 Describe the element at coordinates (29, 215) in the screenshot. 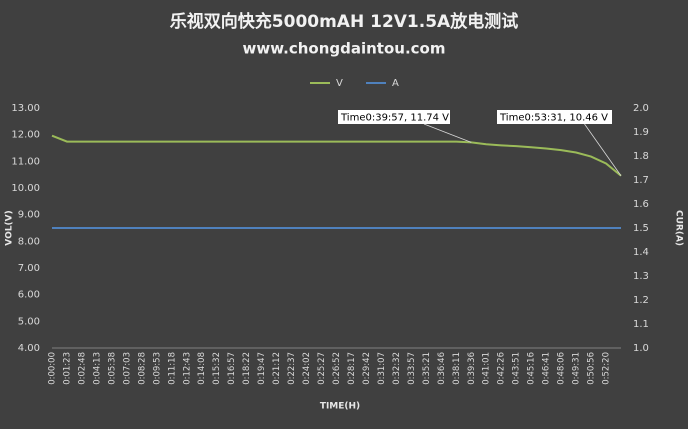

I see `y-tick-label: 9.00` at that location.